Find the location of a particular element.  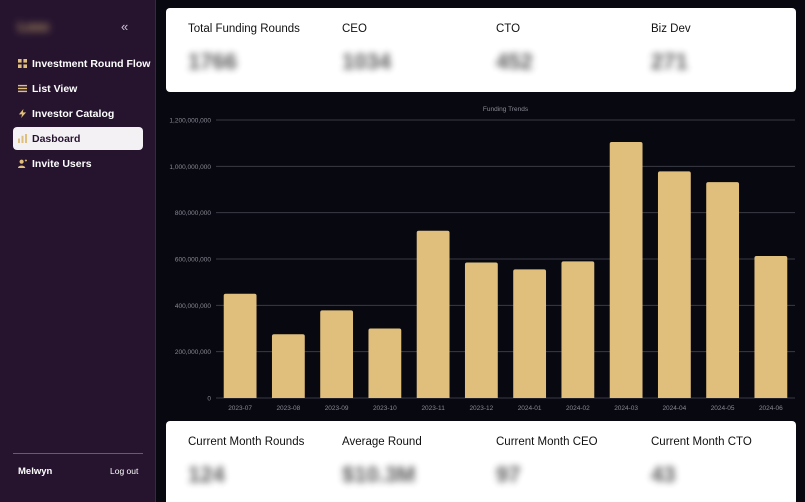

y-tick-label: 400,000,000 is located at coordinates (193, 306).